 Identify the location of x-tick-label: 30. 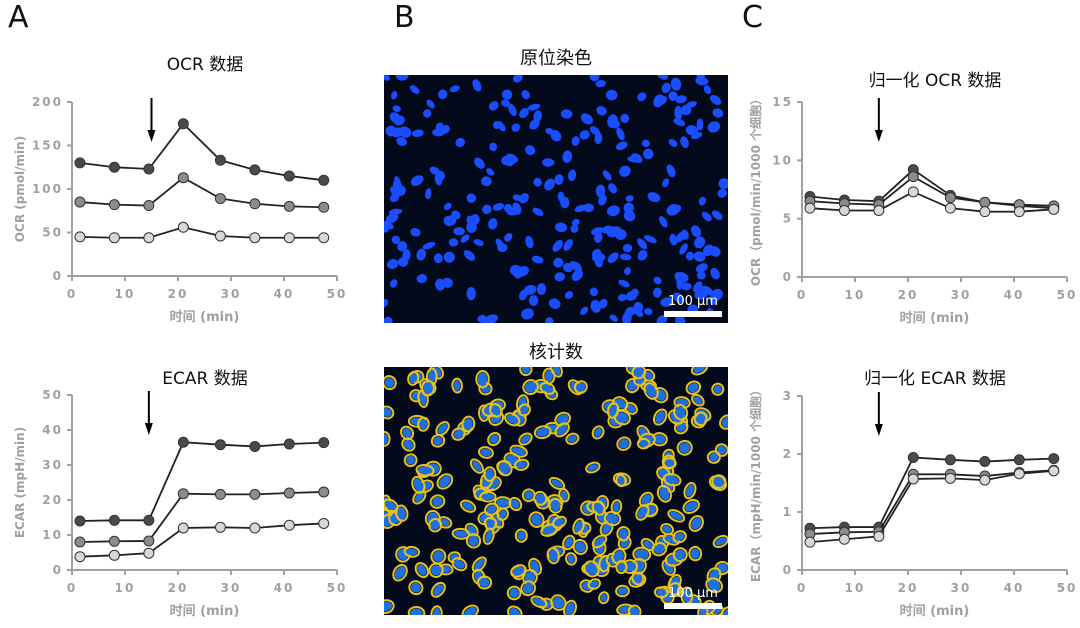
(231, 588).